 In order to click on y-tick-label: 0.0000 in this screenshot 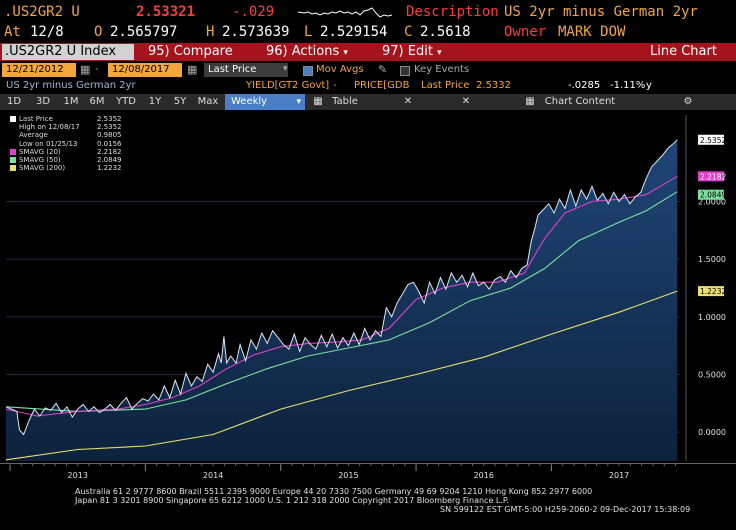, I will do `click(712, 432)`.